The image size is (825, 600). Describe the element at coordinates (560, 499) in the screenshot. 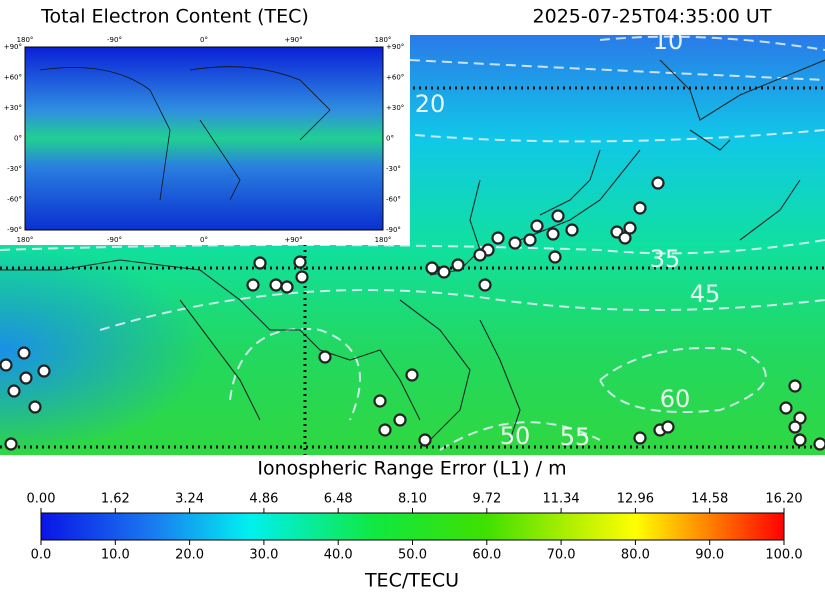

I see `tick-label: 11.34` at that location.